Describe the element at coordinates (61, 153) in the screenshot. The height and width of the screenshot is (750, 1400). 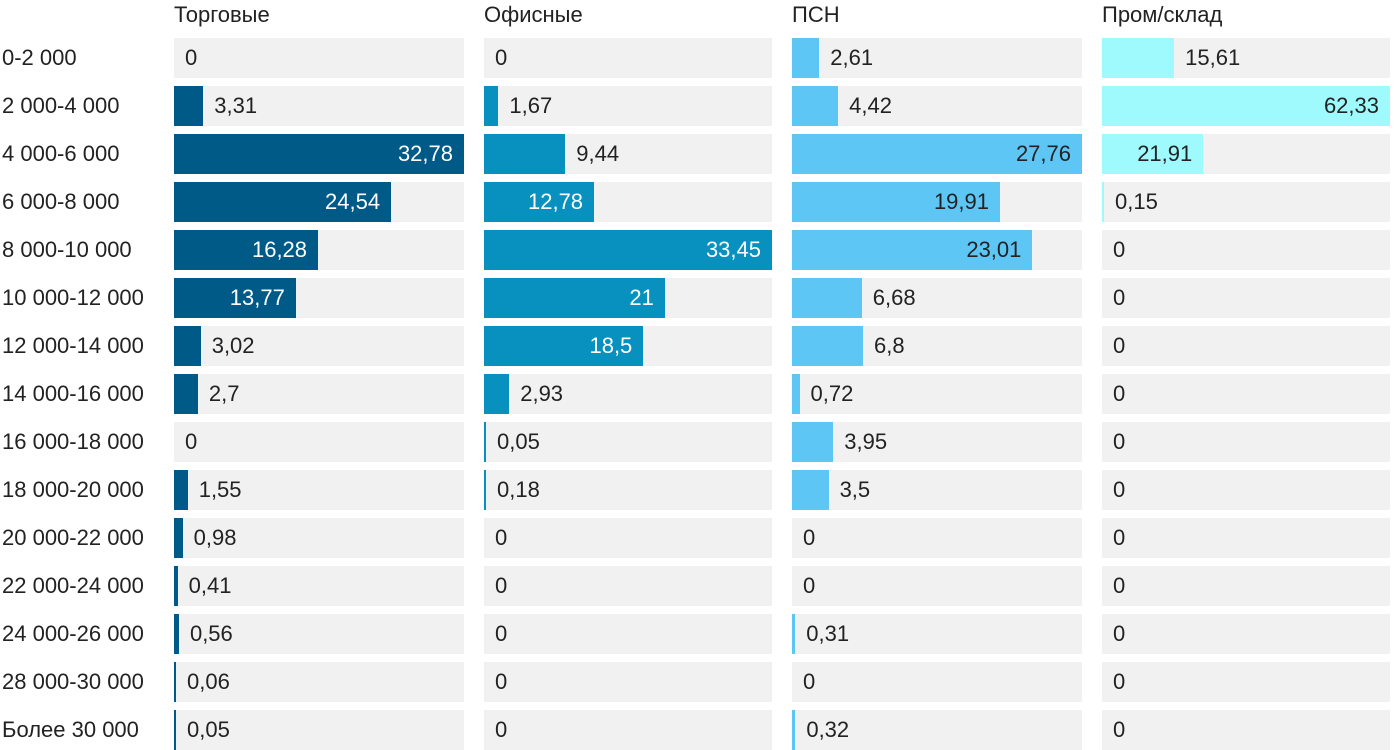
I see `category-label: 4 000-6 000` at that location.